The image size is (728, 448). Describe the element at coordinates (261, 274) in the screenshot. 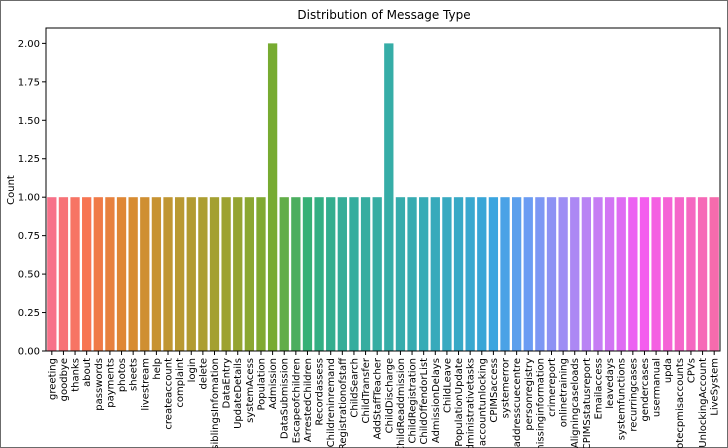

I see `bar-Population` at that location.